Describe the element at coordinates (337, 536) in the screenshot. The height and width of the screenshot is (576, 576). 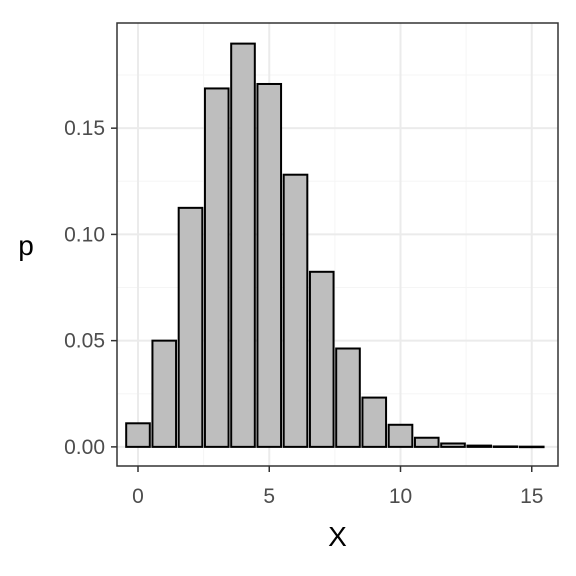
I see `x-axis-title: X` at that location.